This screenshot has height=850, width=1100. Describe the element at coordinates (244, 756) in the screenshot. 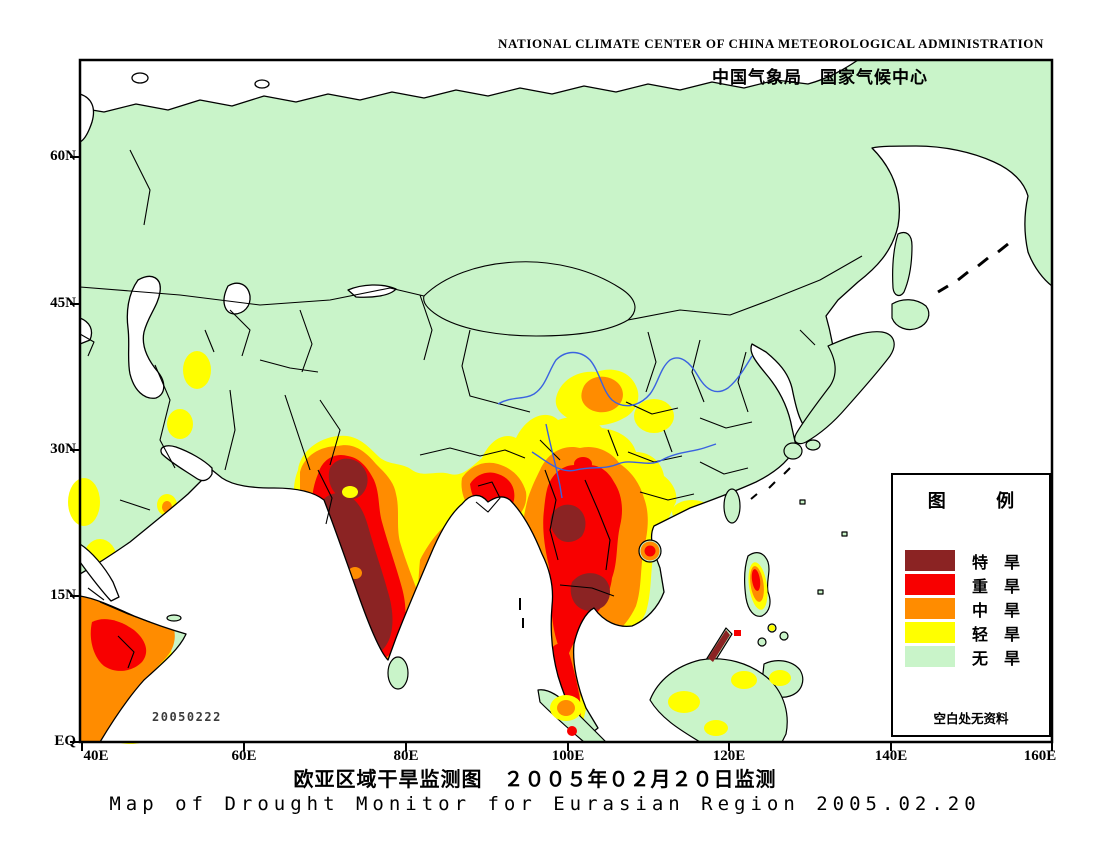

I see `lon-label-60e: 60E` at that location.